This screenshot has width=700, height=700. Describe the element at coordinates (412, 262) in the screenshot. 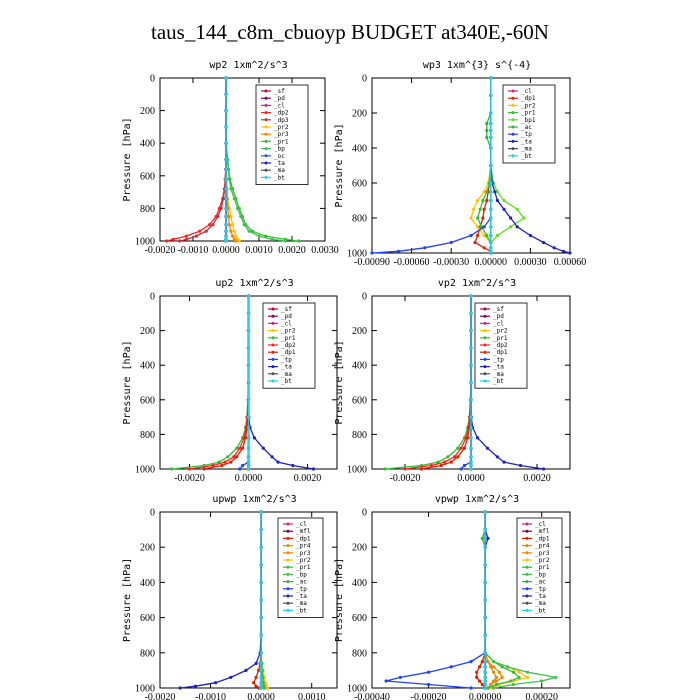

I see `x-tick-label: -0.00060` at that location.